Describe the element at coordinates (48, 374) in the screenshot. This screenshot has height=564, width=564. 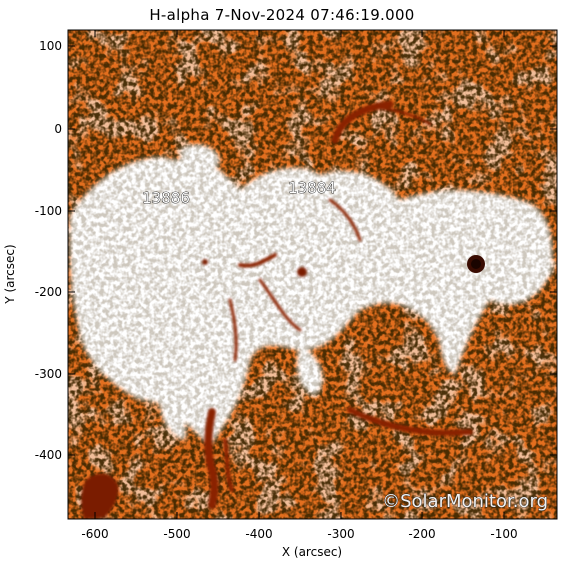
I see `y-tick-label: -300` at that location.